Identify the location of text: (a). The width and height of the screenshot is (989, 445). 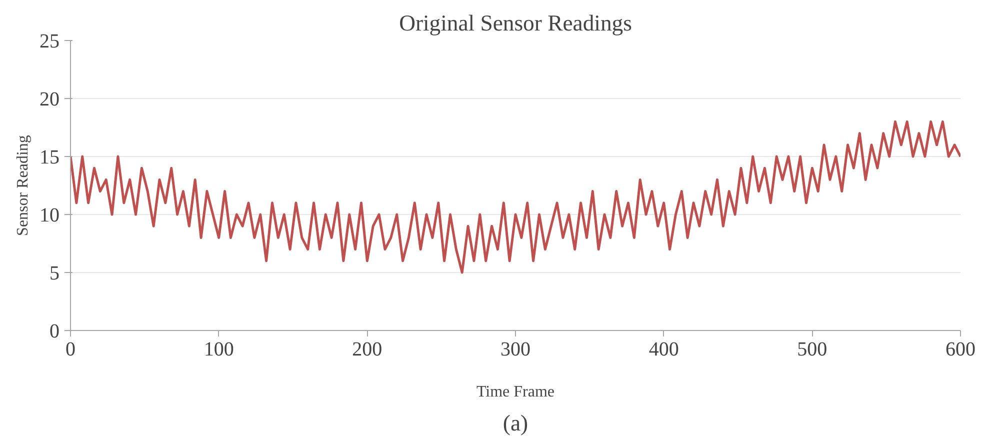
(515, 423).